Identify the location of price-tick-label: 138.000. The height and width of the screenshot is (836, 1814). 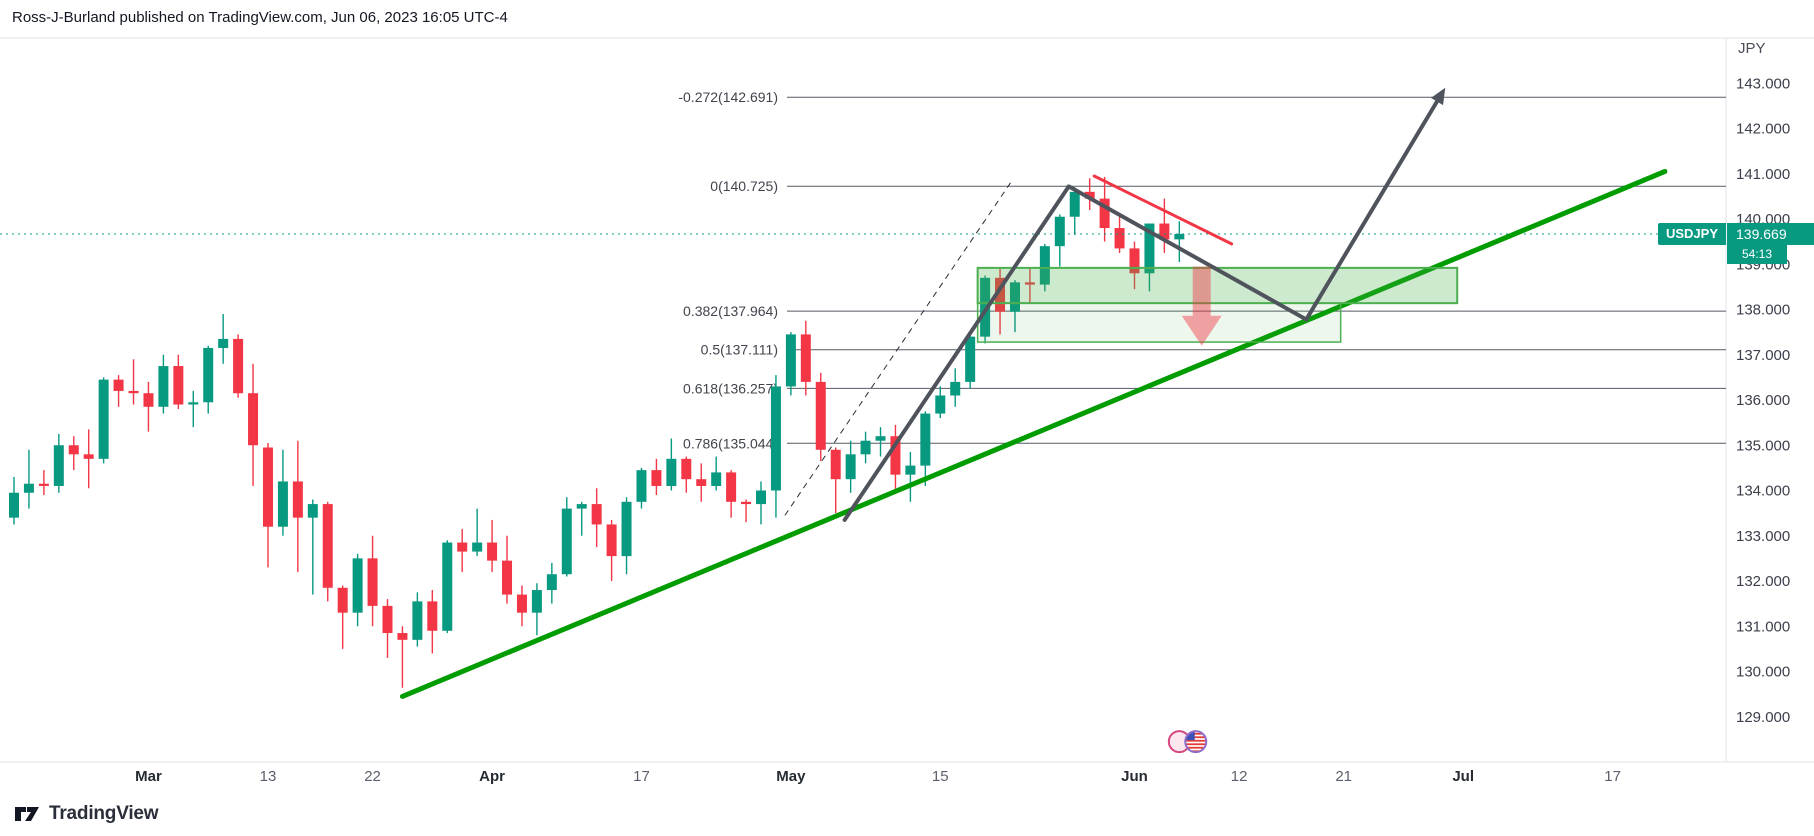
(1763, 310).